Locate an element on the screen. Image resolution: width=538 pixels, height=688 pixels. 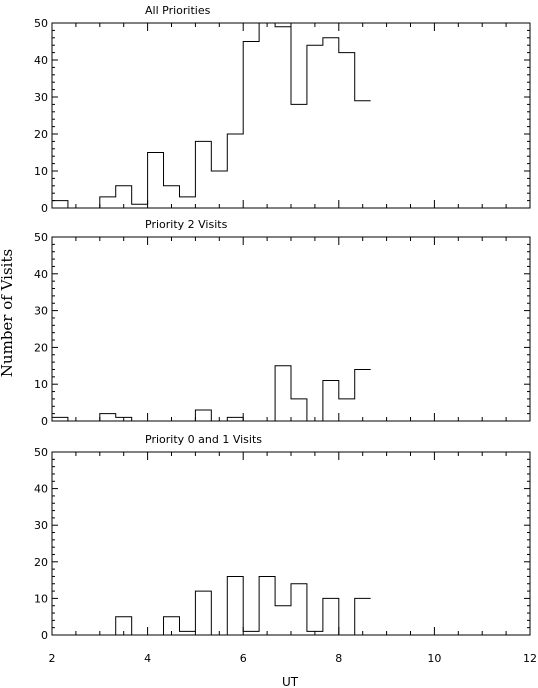
x-tick-label: 2 is located at coordinates (52, 658).